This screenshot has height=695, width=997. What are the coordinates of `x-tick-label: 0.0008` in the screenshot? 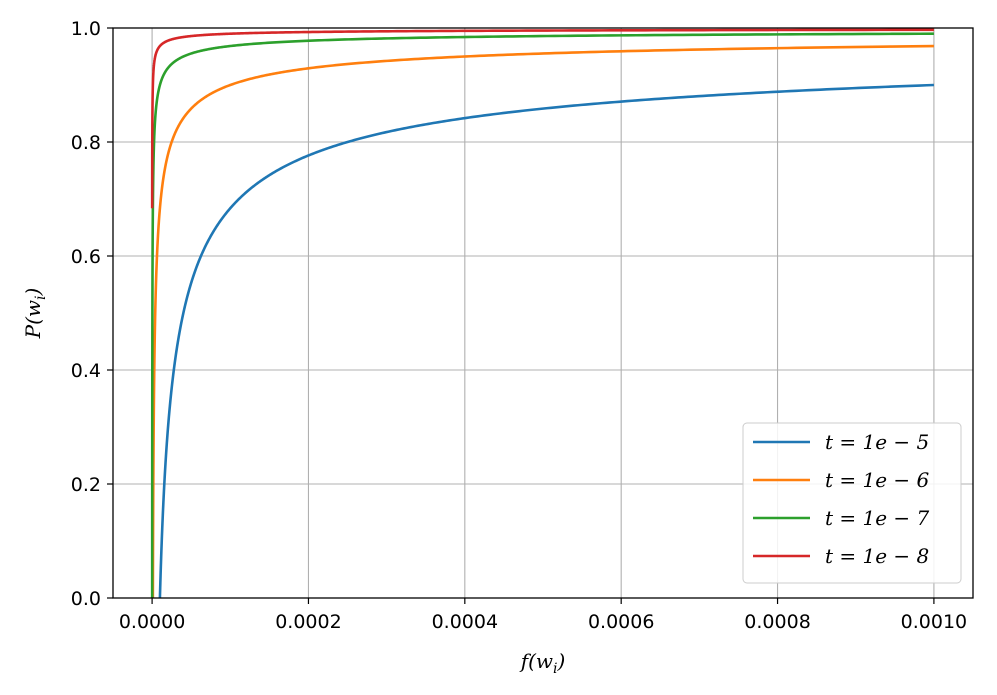 It's located at (777, 622).